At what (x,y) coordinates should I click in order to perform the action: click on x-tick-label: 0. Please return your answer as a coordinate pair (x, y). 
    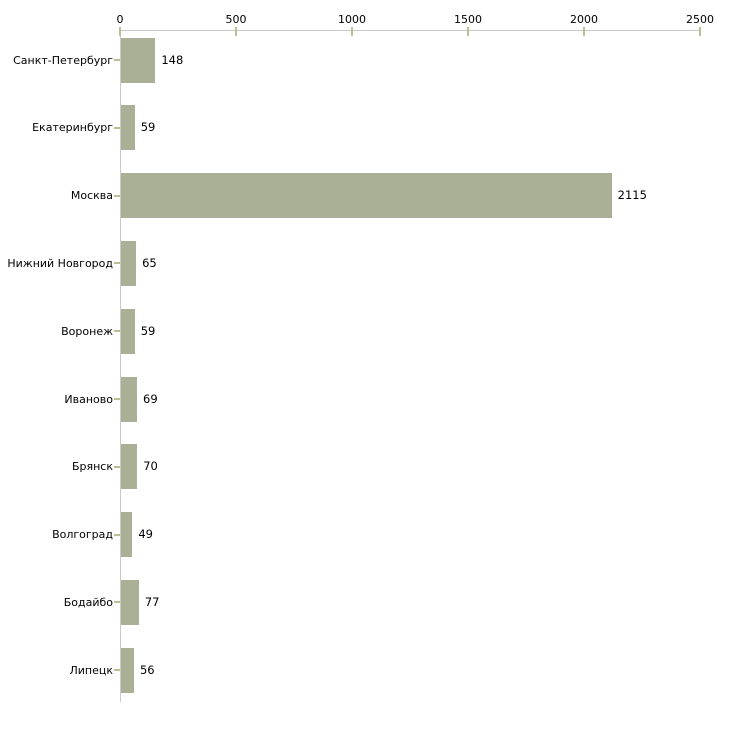
    Looking at the image, I should click on (120, 19).